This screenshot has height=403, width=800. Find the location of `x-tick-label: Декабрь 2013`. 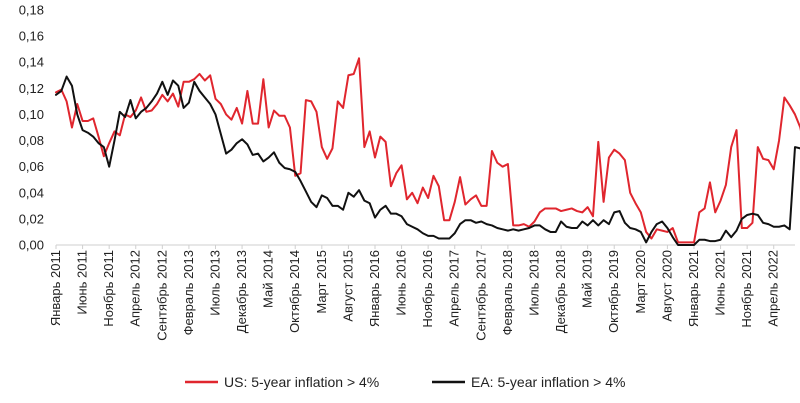

x-tick-label: Декабрь 2013 is located at coordinates (241, 291).